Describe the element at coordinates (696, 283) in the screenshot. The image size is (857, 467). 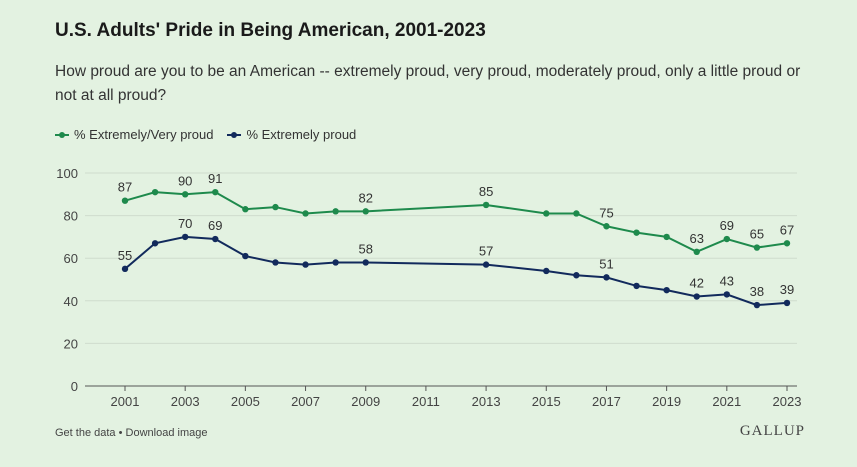
I see `data-label: 42` at that location.